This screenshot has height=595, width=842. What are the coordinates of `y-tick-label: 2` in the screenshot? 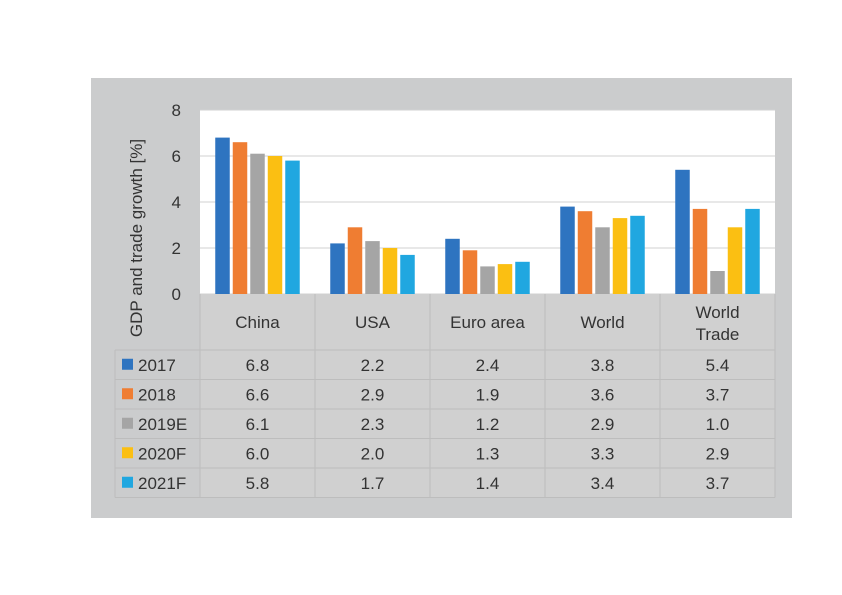 It's located at (176, 248).